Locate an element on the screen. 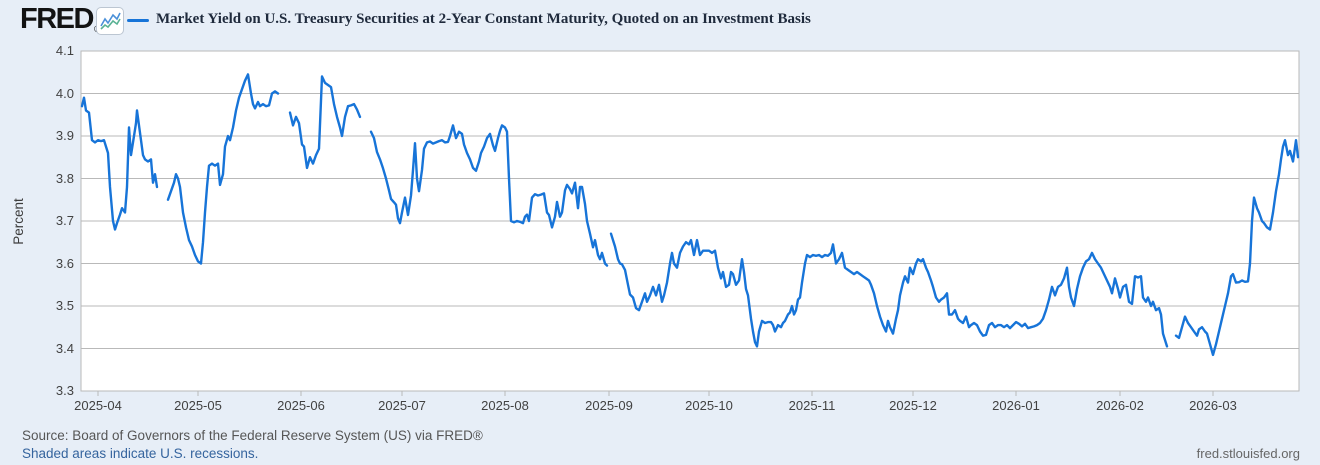 This screenshot has height=465, width=1320. y-tick-label: 3.6 is located at coordinates (64, 263).